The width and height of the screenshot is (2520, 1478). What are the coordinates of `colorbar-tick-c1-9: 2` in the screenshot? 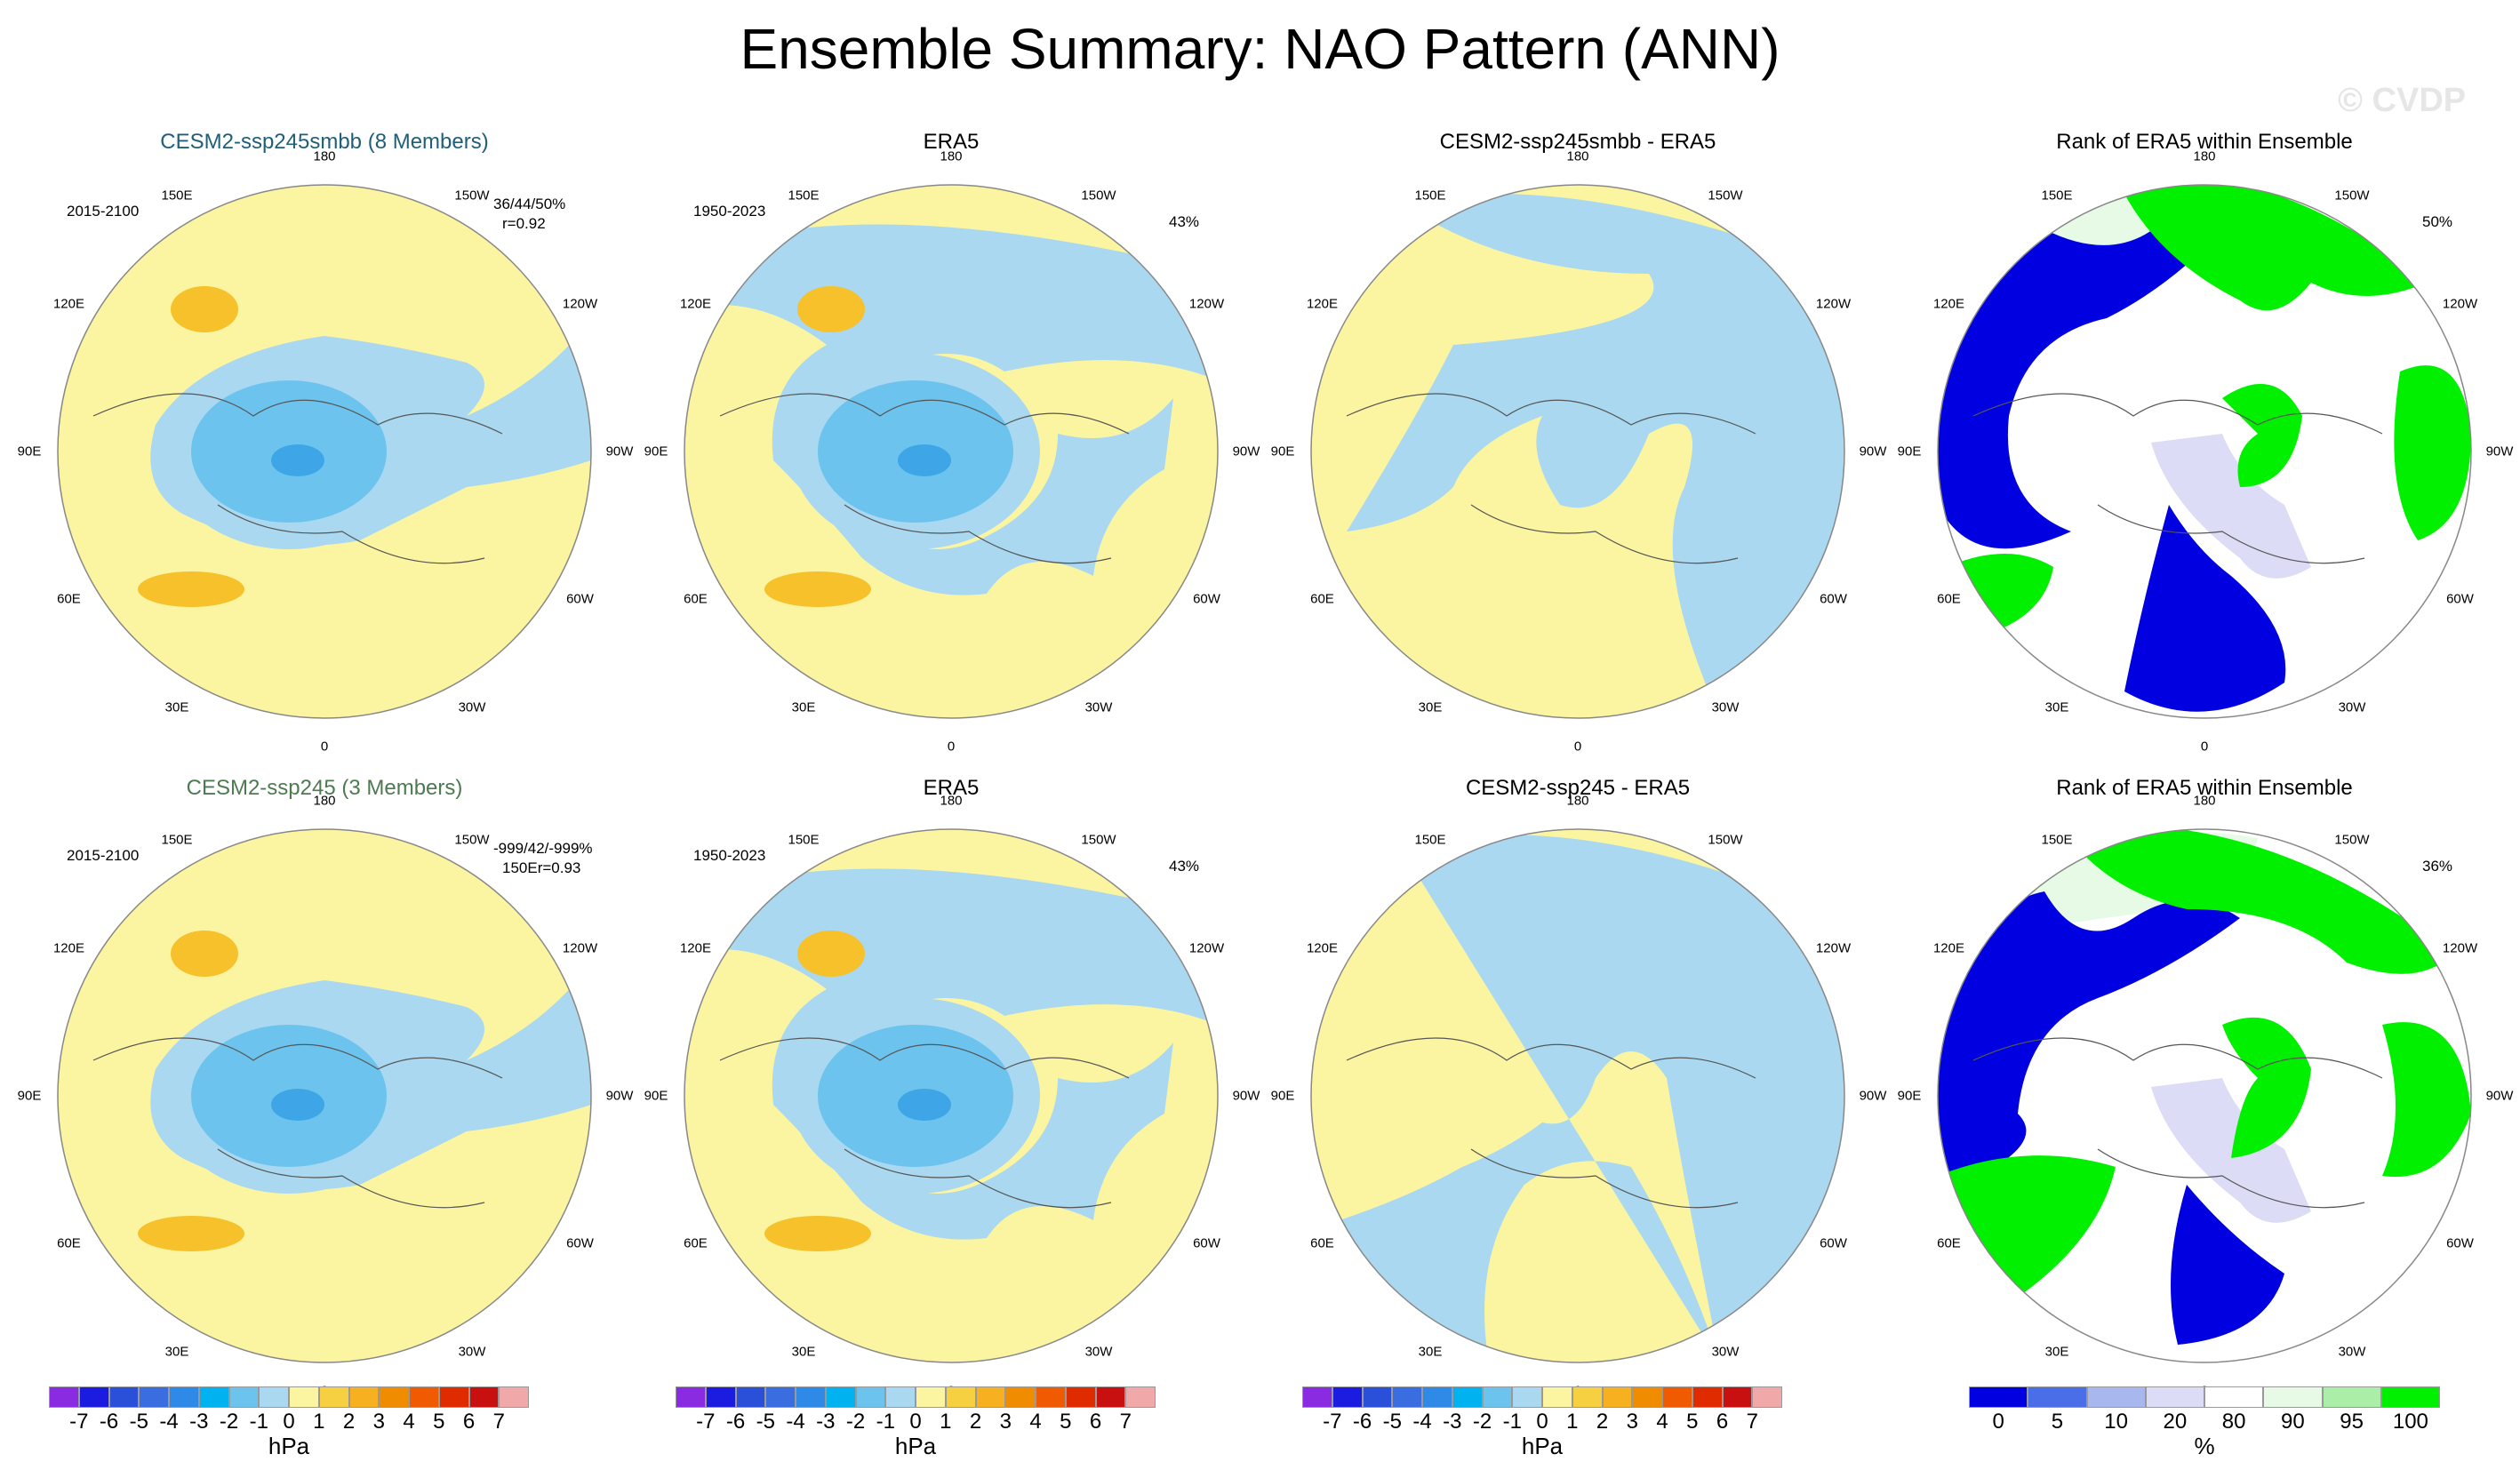 It's located at (975, 1422).